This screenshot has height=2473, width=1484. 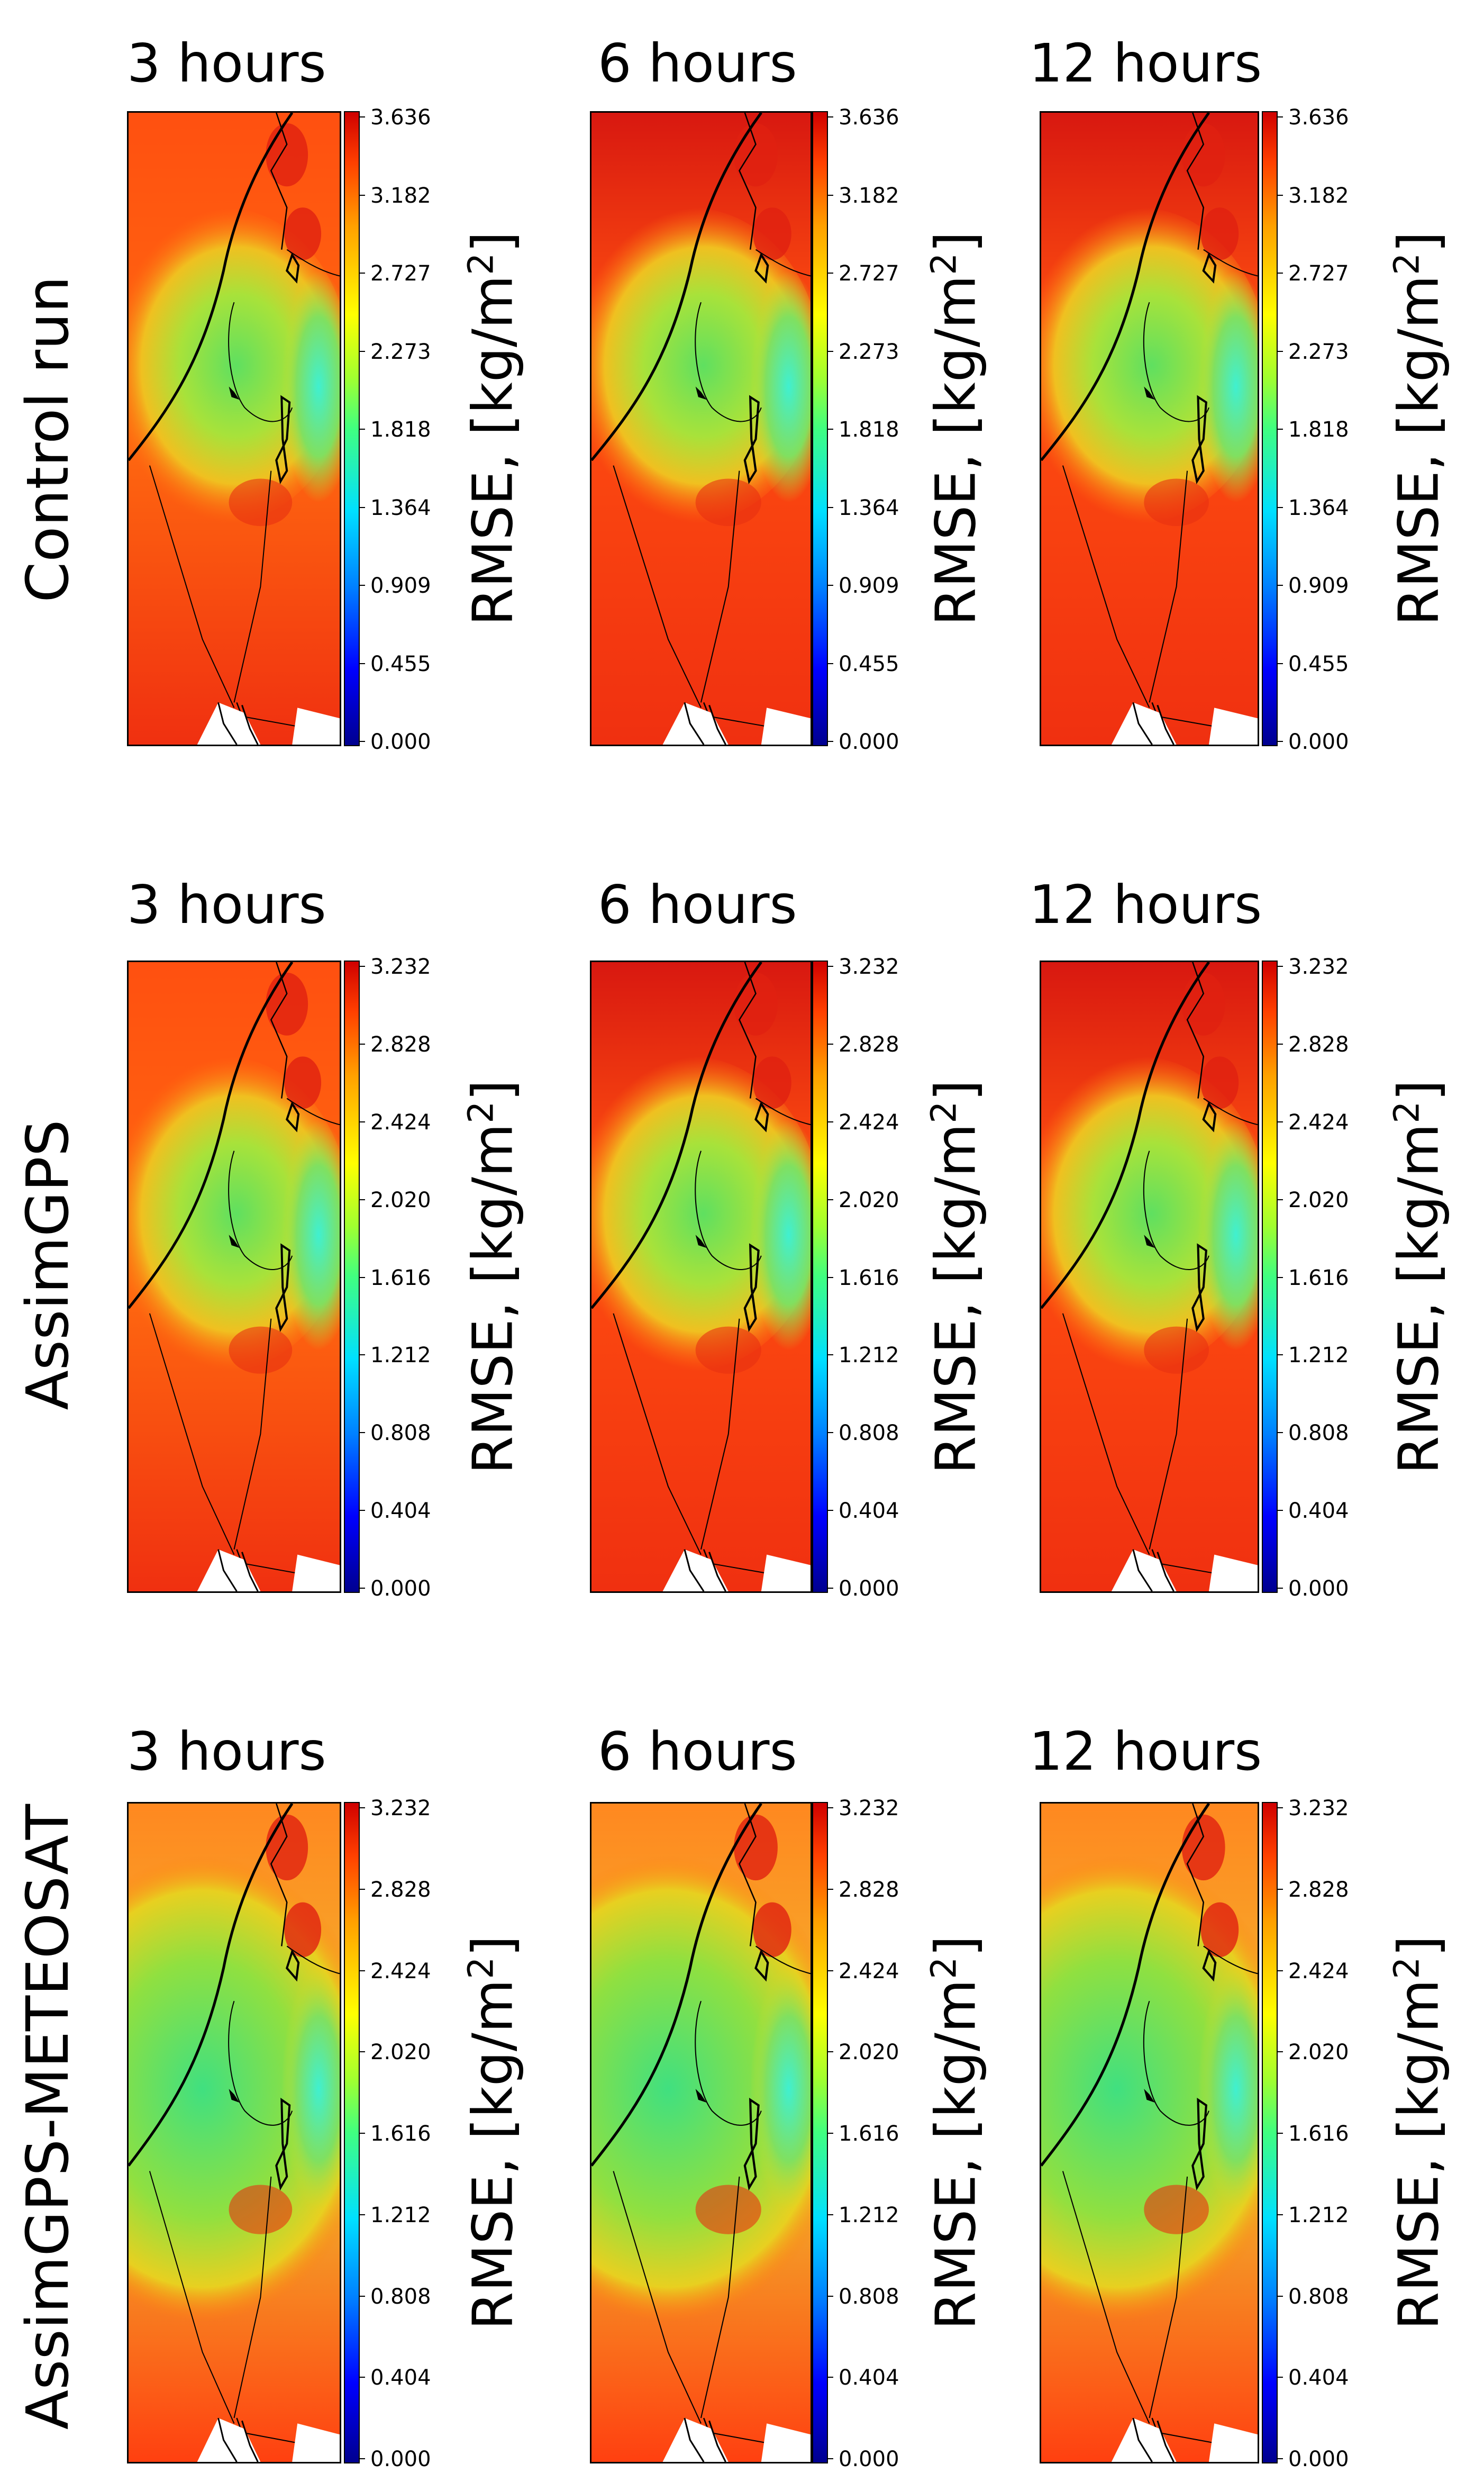 What do you see at coordinates (400, 586) in the screenshot?
I see `colorbar-tick-label: 0.909` at bounding box center [400, 586].